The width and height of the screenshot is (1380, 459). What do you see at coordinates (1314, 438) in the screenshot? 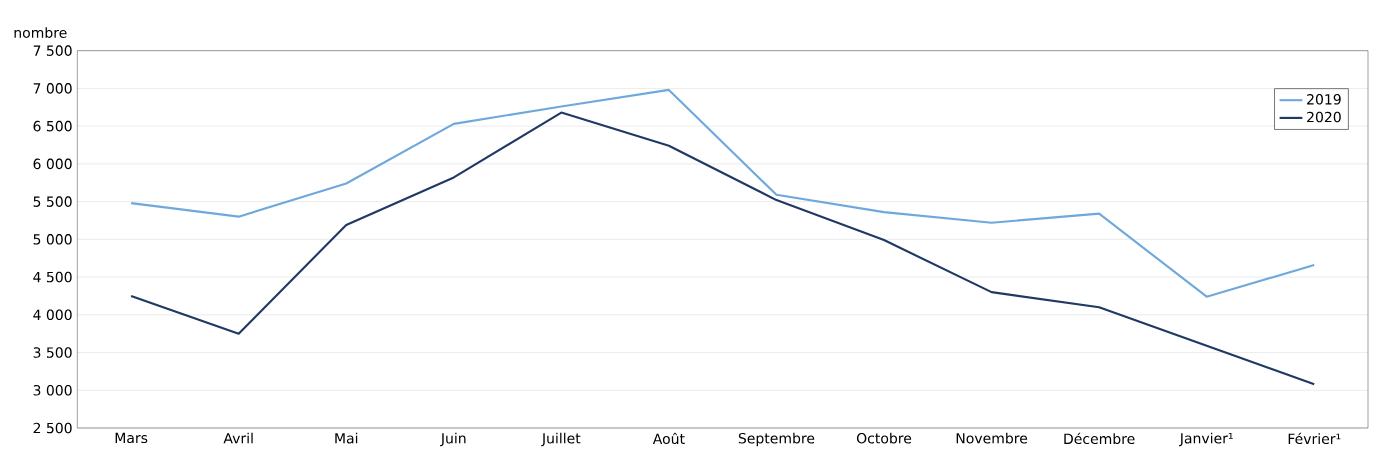
I see `x-tick-label: Février¹` at bounding box center [1314, 438].